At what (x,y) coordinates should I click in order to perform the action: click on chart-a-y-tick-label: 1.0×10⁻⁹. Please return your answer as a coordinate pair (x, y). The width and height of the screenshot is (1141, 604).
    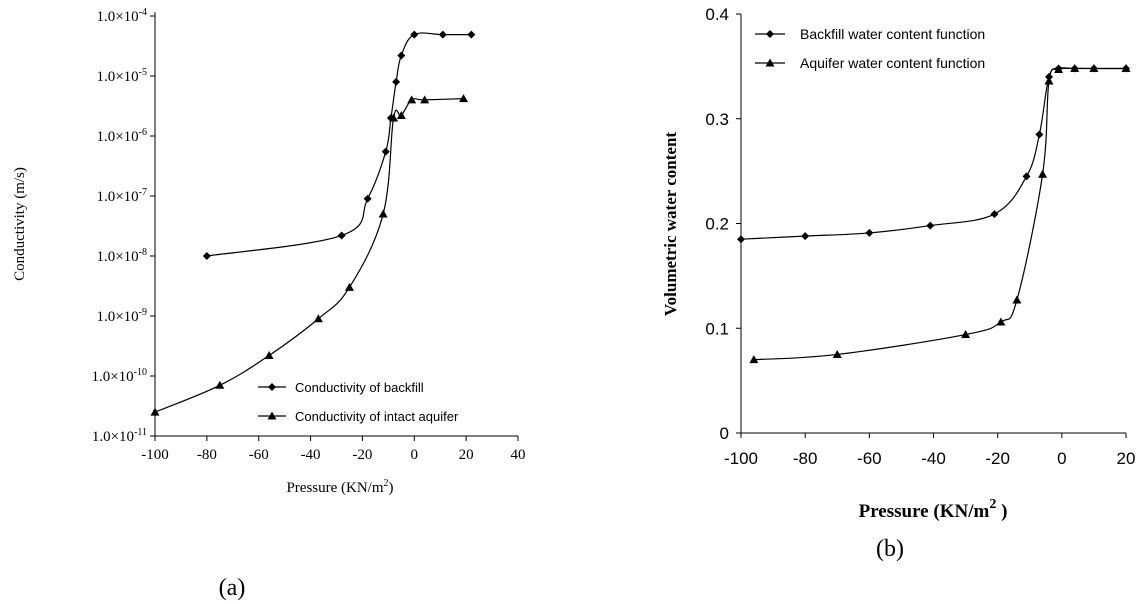
    Looking at the image, I should click on (121, 316).